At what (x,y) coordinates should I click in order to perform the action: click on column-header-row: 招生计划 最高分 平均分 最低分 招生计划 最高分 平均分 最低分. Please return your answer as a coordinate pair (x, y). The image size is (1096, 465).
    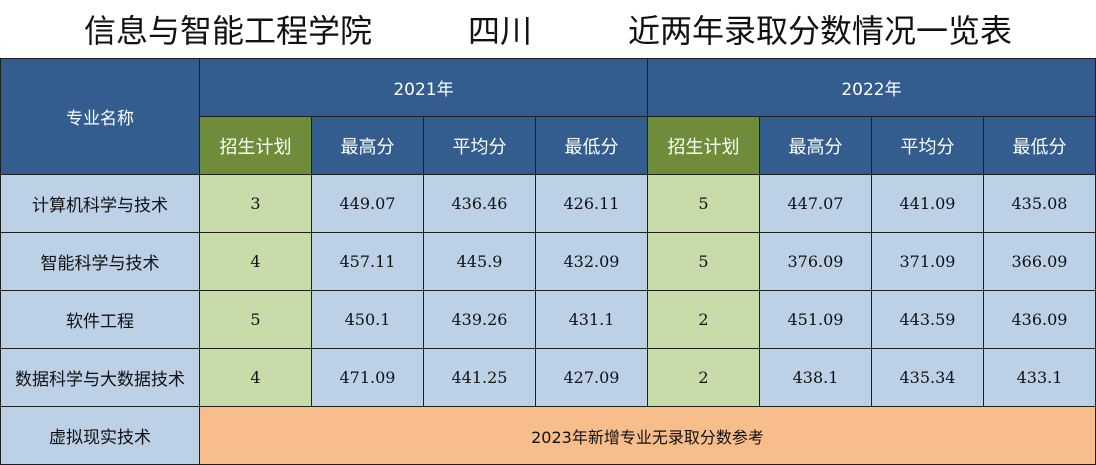
    Looking at the image, I should click on (548, 145).